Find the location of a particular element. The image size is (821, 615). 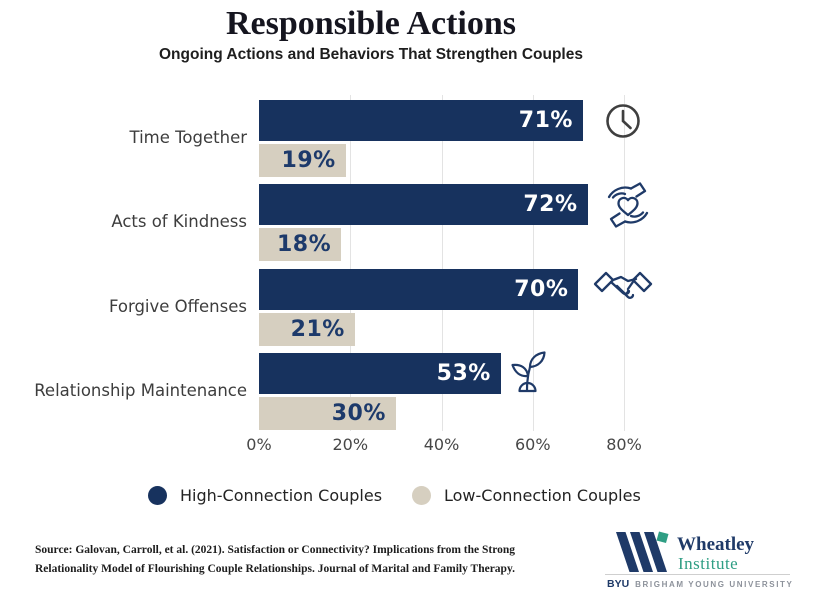

legend-item-low: Low-Connection Couples is located at coordinates (526, 495).